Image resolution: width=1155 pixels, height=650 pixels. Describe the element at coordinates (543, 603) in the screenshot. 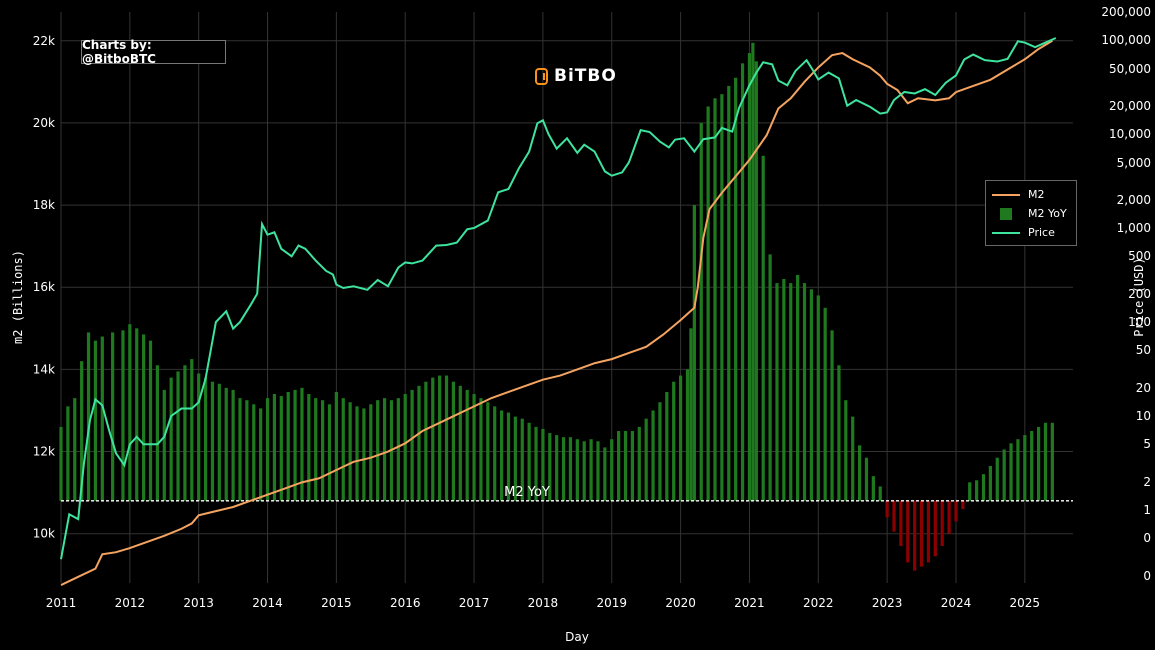

I see `x-tick-7: 2018` at that location.